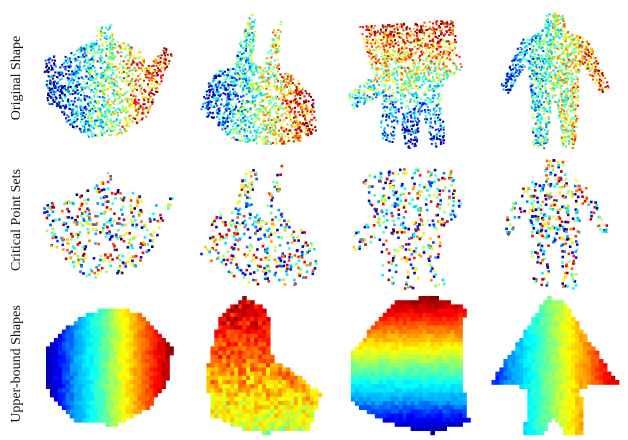 The height and width of the screenshot is (440, 628). I want to click on row-label-original-shape: Original Shape, so click(17, 78).